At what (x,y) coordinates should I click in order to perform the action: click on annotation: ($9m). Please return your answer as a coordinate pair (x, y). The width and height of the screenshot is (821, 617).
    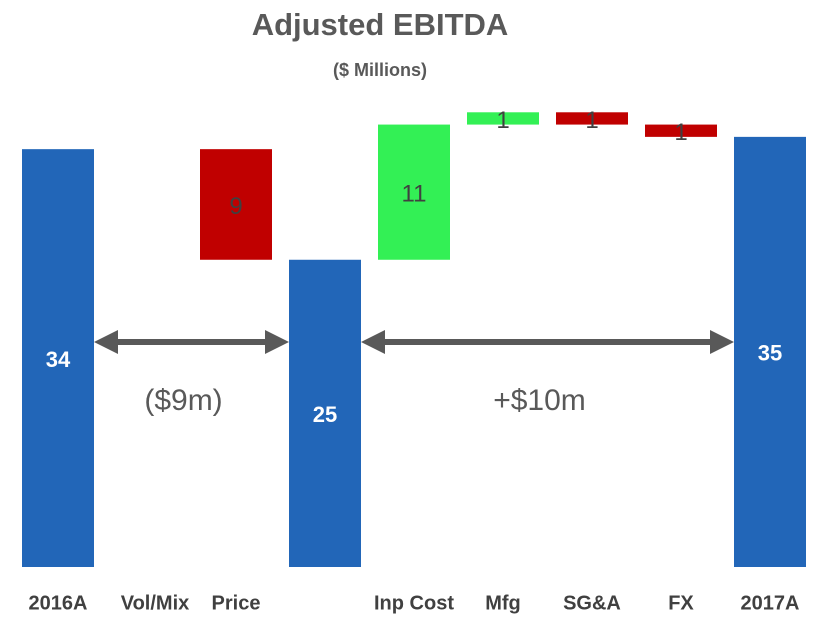
    Looking at the image, I should click on (183, 400).